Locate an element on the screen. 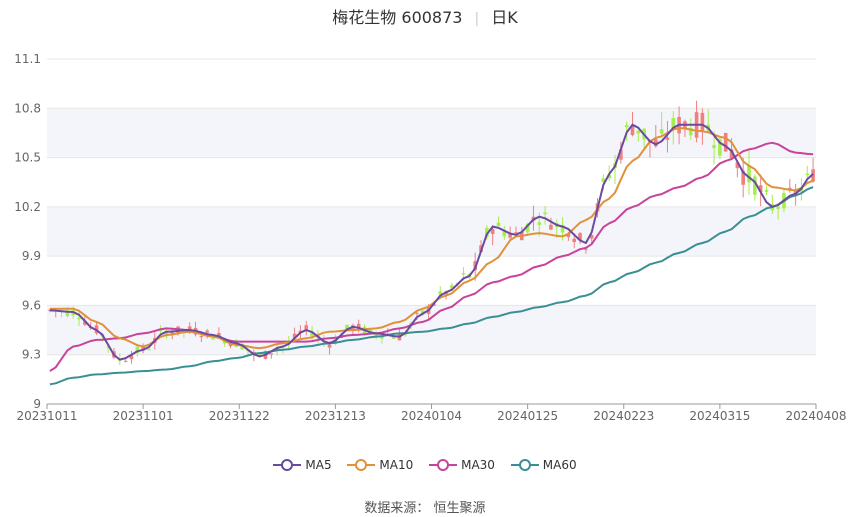  legend-marker-ma10 is located at coordinates (361, 465).